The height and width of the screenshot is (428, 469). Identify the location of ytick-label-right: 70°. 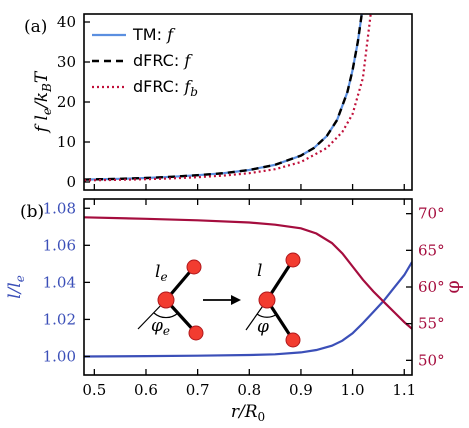
(431, 214).